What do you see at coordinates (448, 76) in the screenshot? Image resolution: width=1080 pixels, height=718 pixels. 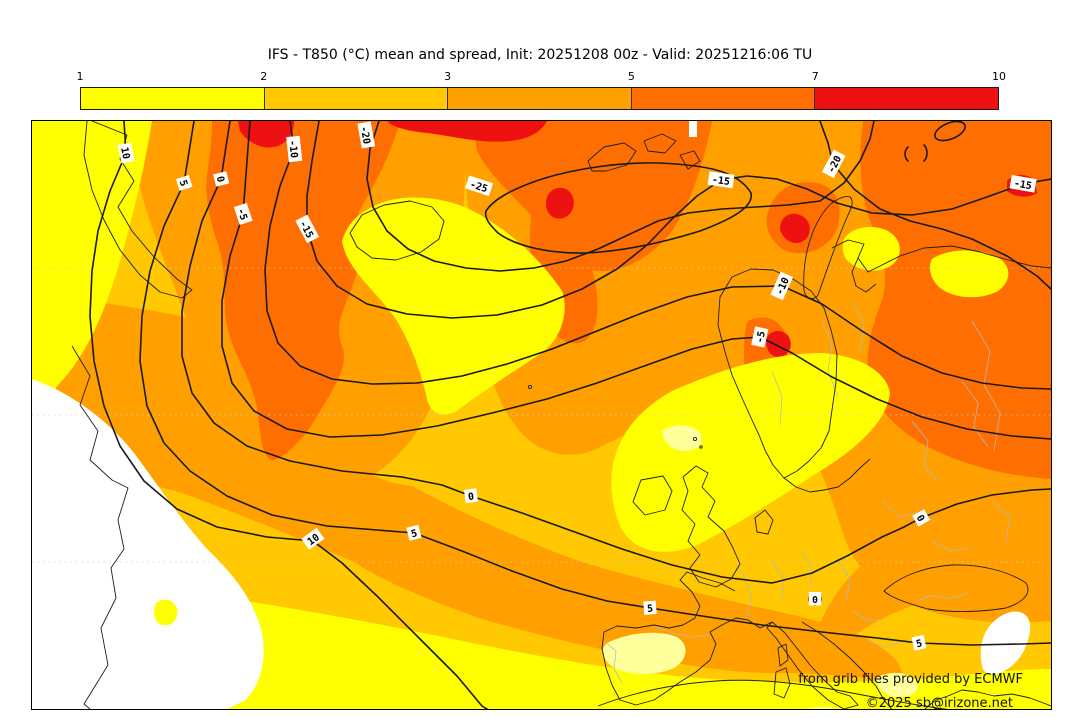 I see `colorbar-tick-3: 3` at bounding box center [448, 76].